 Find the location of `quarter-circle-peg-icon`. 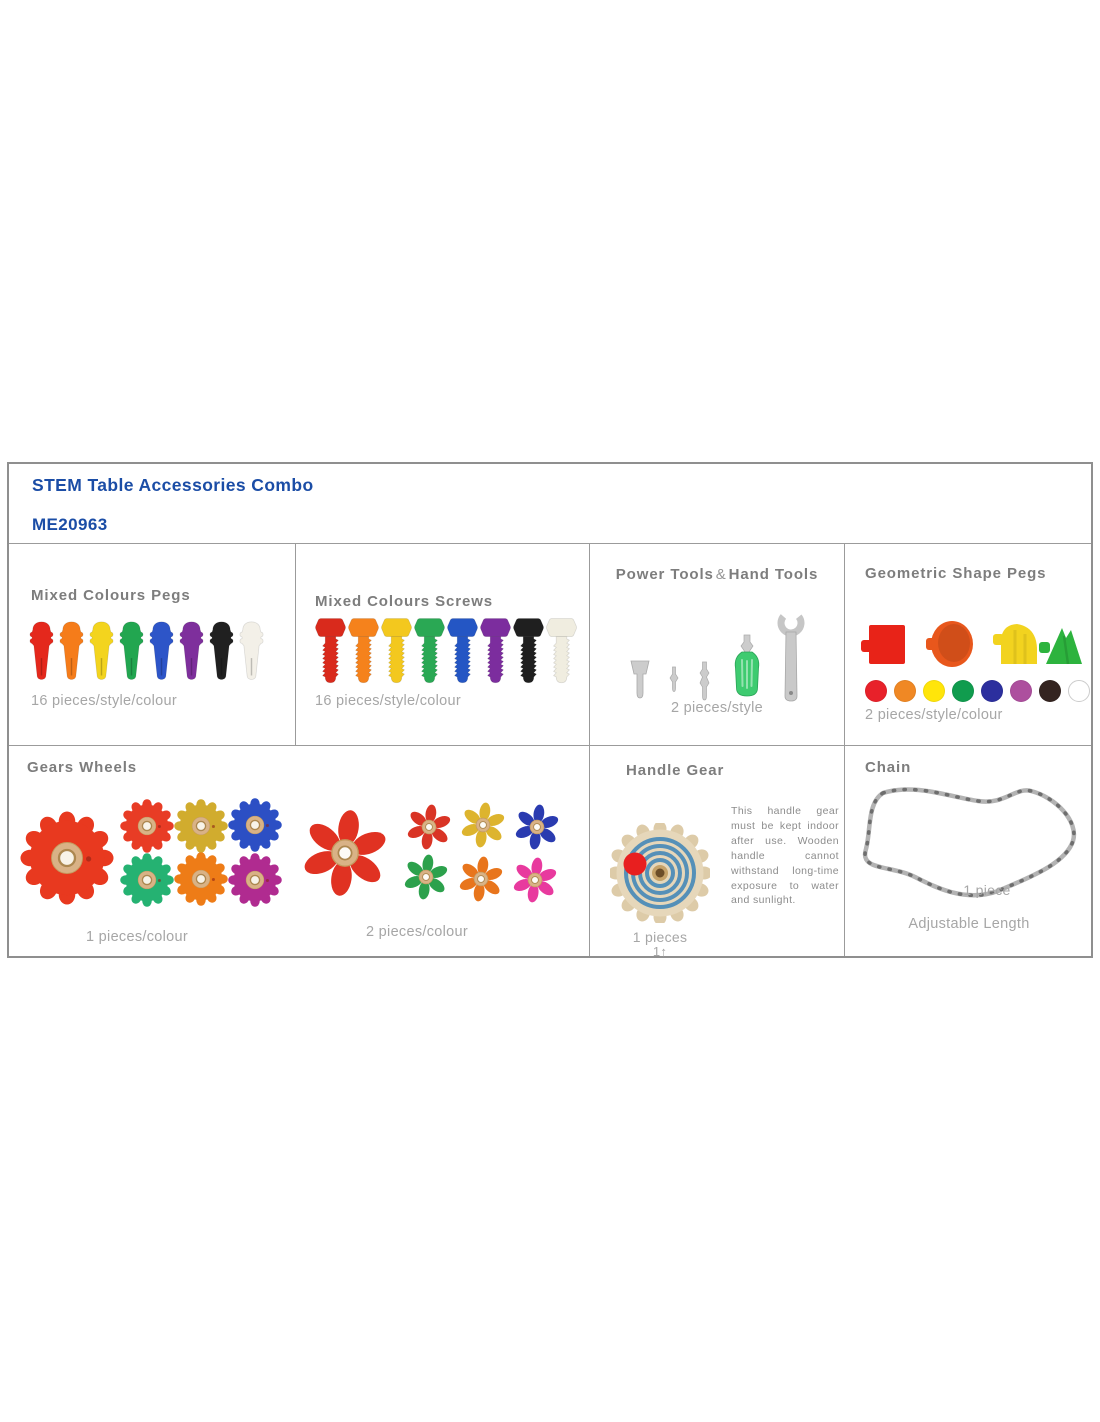

quarter-circle-peg-icon is located at coordinates (1015, 644).